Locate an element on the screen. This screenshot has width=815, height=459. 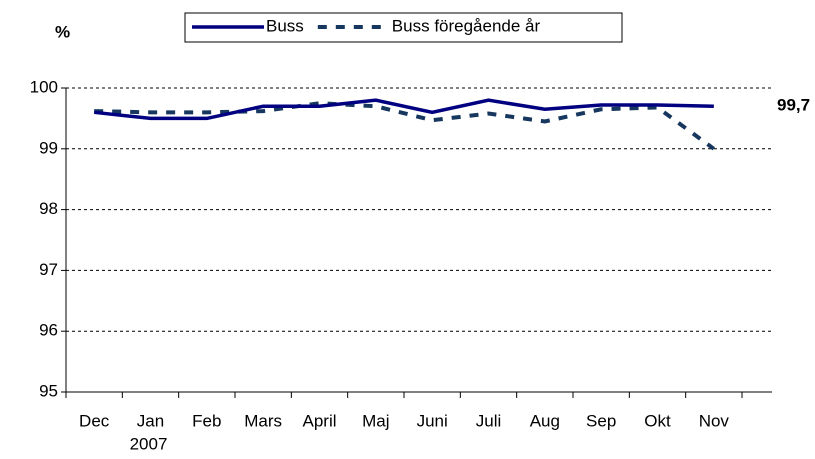
y-tick-label: 95 is located at coordinates (48, 390).